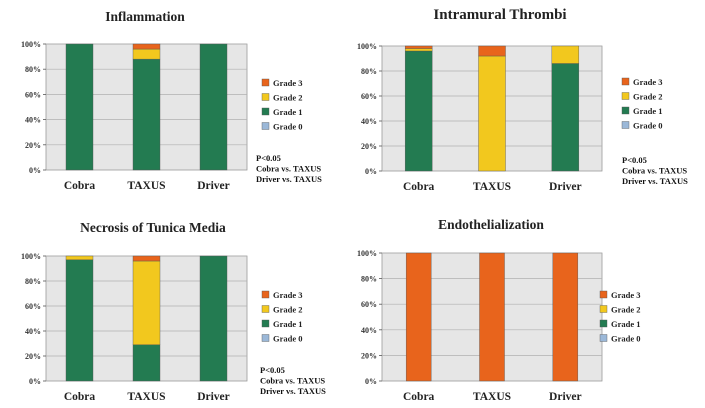 Image resolution: width=705 pixels, height=408 pixels. I want to click on chart-title: Inflammation, so click(145, 16).